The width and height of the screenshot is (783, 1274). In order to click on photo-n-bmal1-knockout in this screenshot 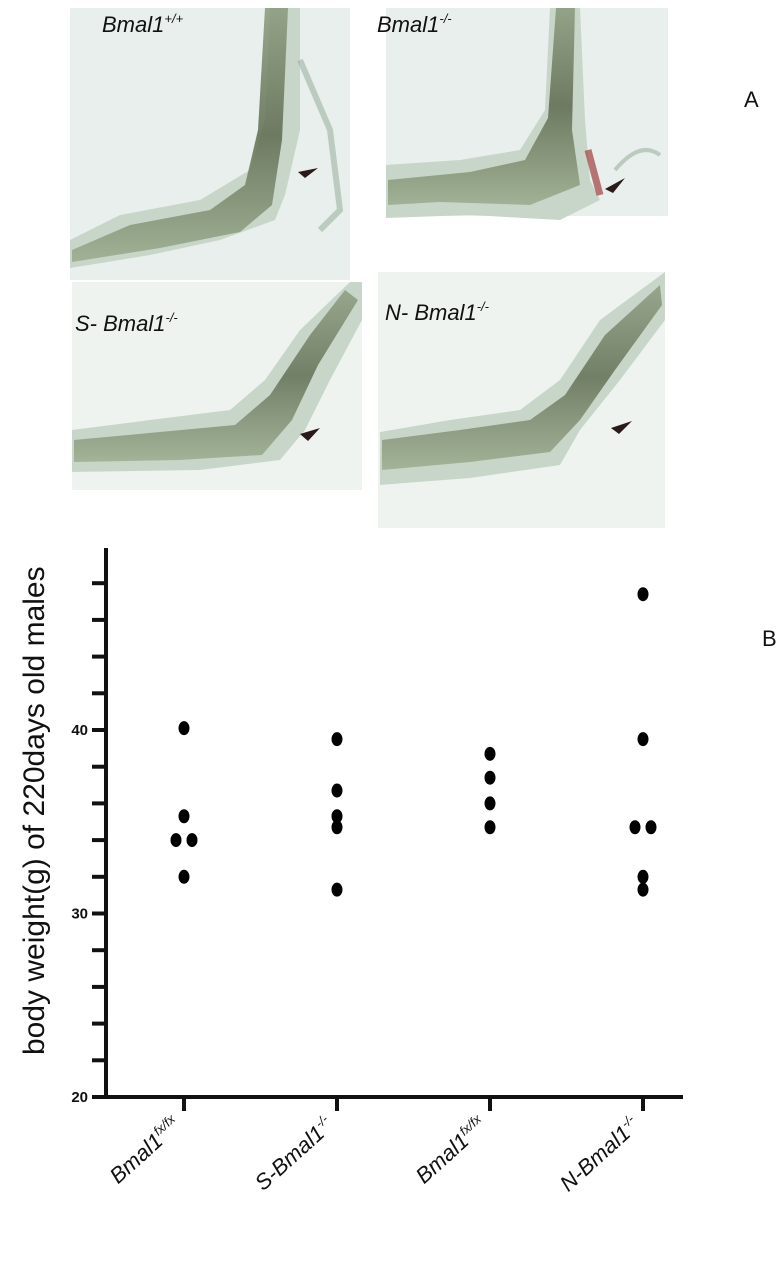, I will do `click(521, 400)`.